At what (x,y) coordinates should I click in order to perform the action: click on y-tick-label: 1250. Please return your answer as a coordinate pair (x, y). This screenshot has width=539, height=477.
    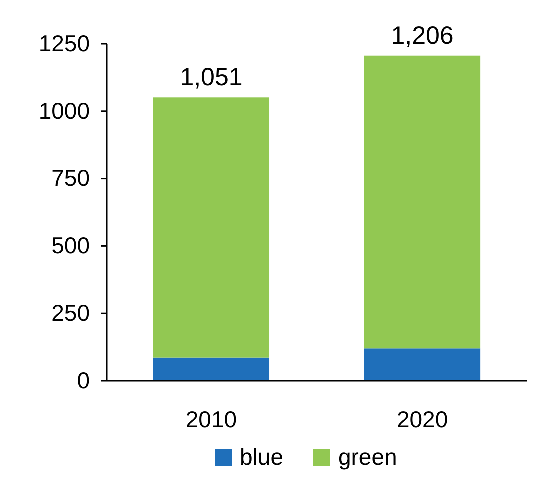
    Looking at the image, I should click on (64, 43).